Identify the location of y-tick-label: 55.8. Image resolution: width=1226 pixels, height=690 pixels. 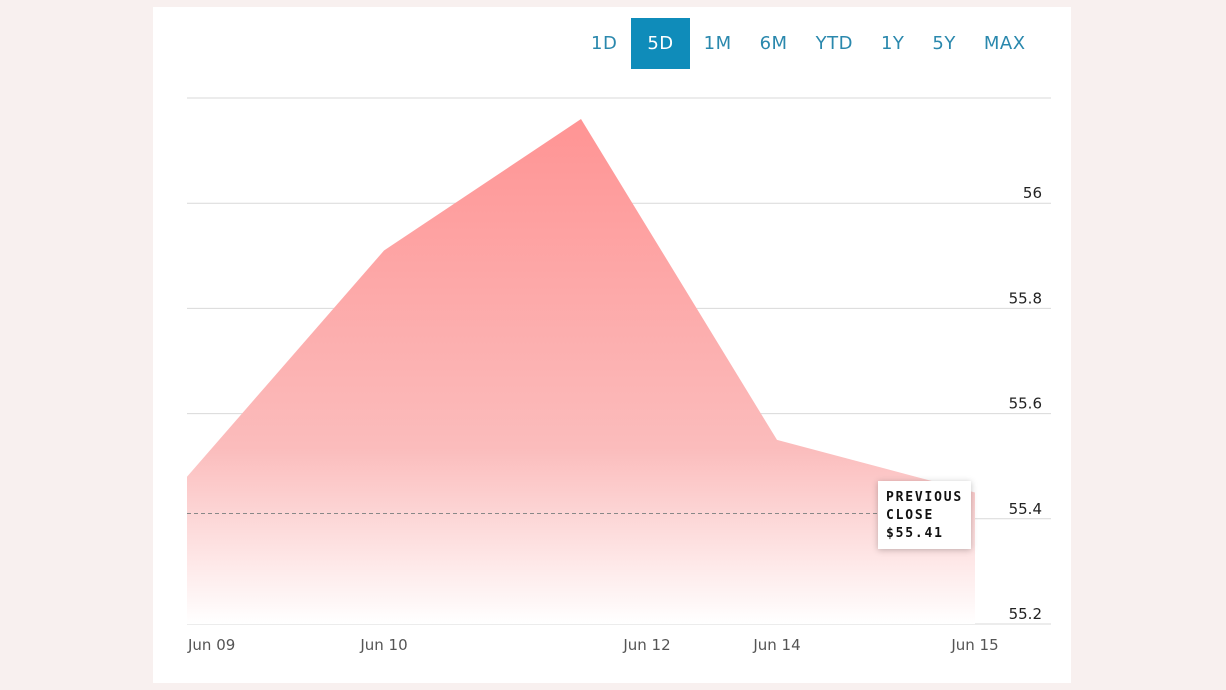
(1025, 298).